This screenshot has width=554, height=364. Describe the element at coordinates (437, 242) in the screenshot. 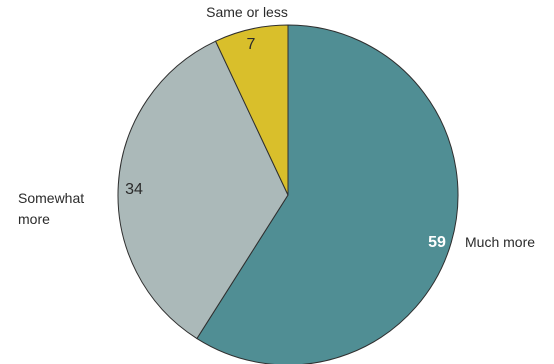

I see `value-label-much-more: 59` at that location.